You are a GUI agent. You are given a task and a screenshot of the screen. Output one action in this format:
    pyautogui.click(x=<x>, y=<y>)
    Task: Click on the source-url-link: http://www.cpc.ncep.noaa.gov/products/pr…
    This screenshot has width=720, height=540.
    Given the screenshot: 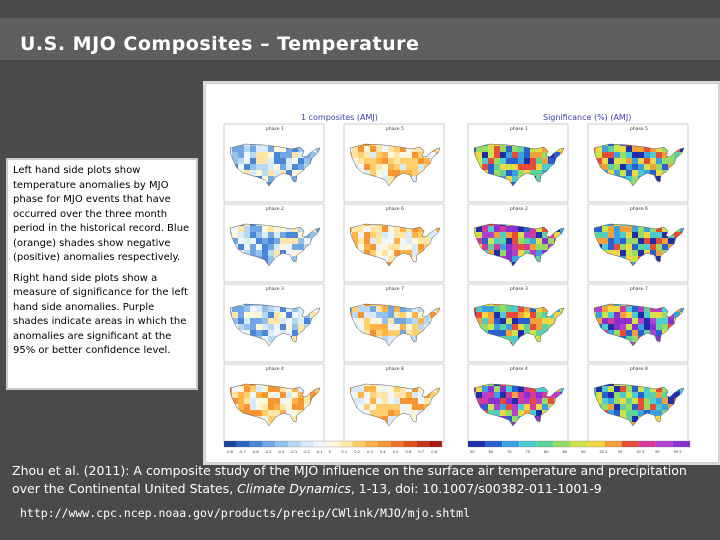 What is the action you would take?
    pyautogui.click(x=245, y=513)
    